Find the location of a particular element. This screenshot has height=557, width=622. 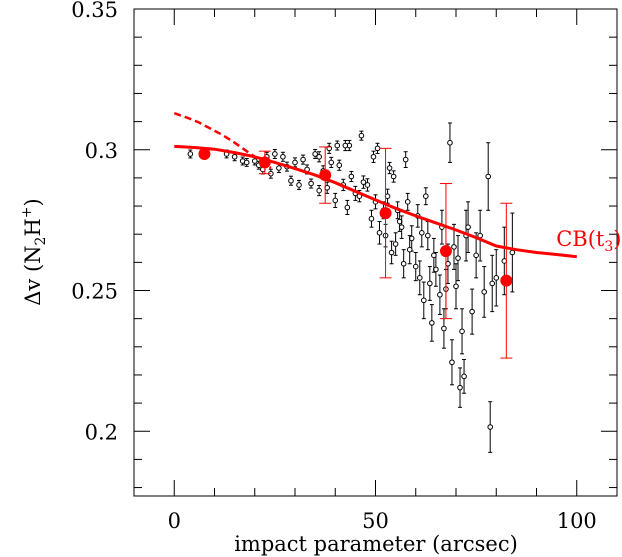

x-tick-label: 50 is located at coordinates (375, 521).